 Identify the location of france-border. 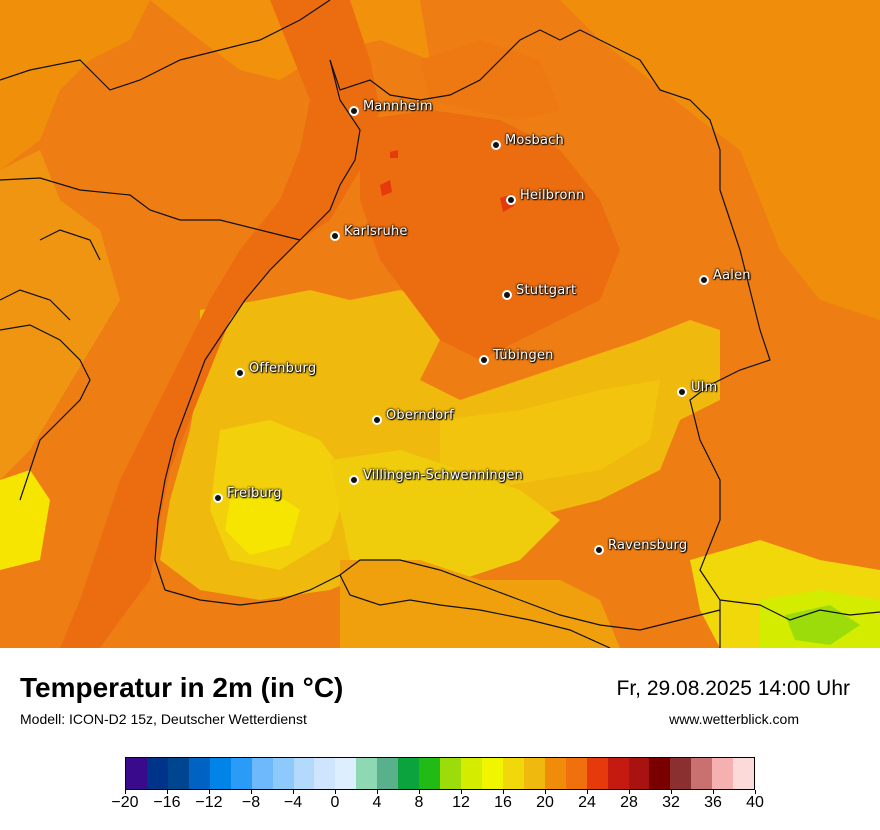
(45, 412).